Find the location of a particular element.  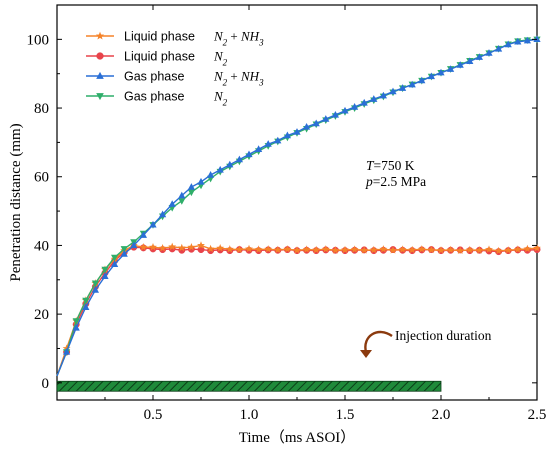

x-tick-label: 1.0 is located at coordinates (249, 415).